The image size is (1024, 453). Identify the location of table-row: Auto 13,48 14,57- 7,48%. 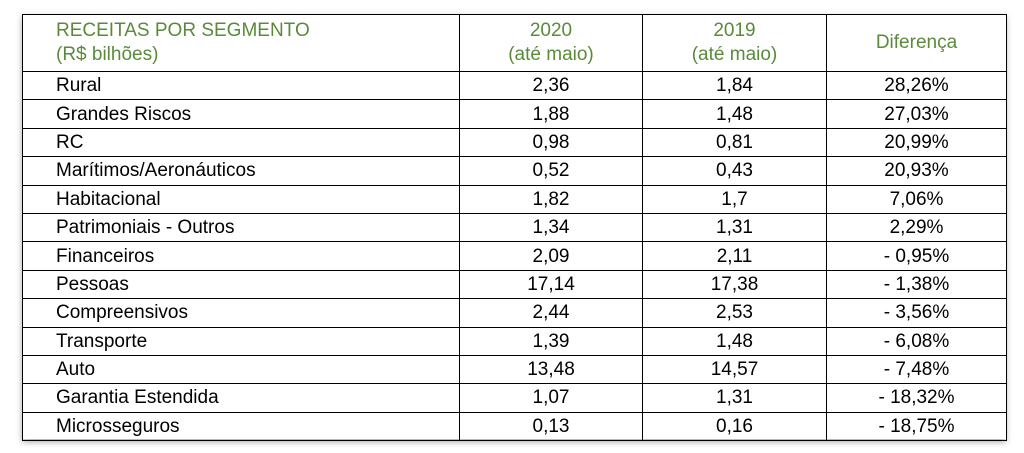
(514, 369).